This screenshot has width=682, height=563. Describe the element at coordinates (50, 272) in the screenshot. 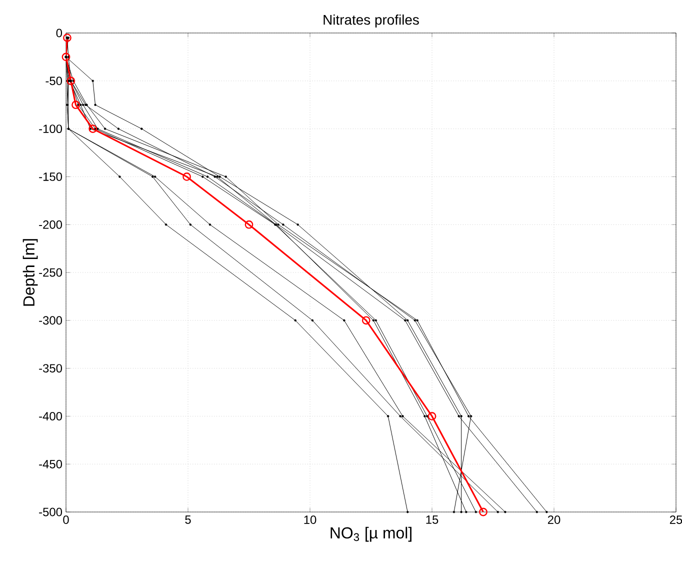

I see `y-tick-label: -250` at that location.